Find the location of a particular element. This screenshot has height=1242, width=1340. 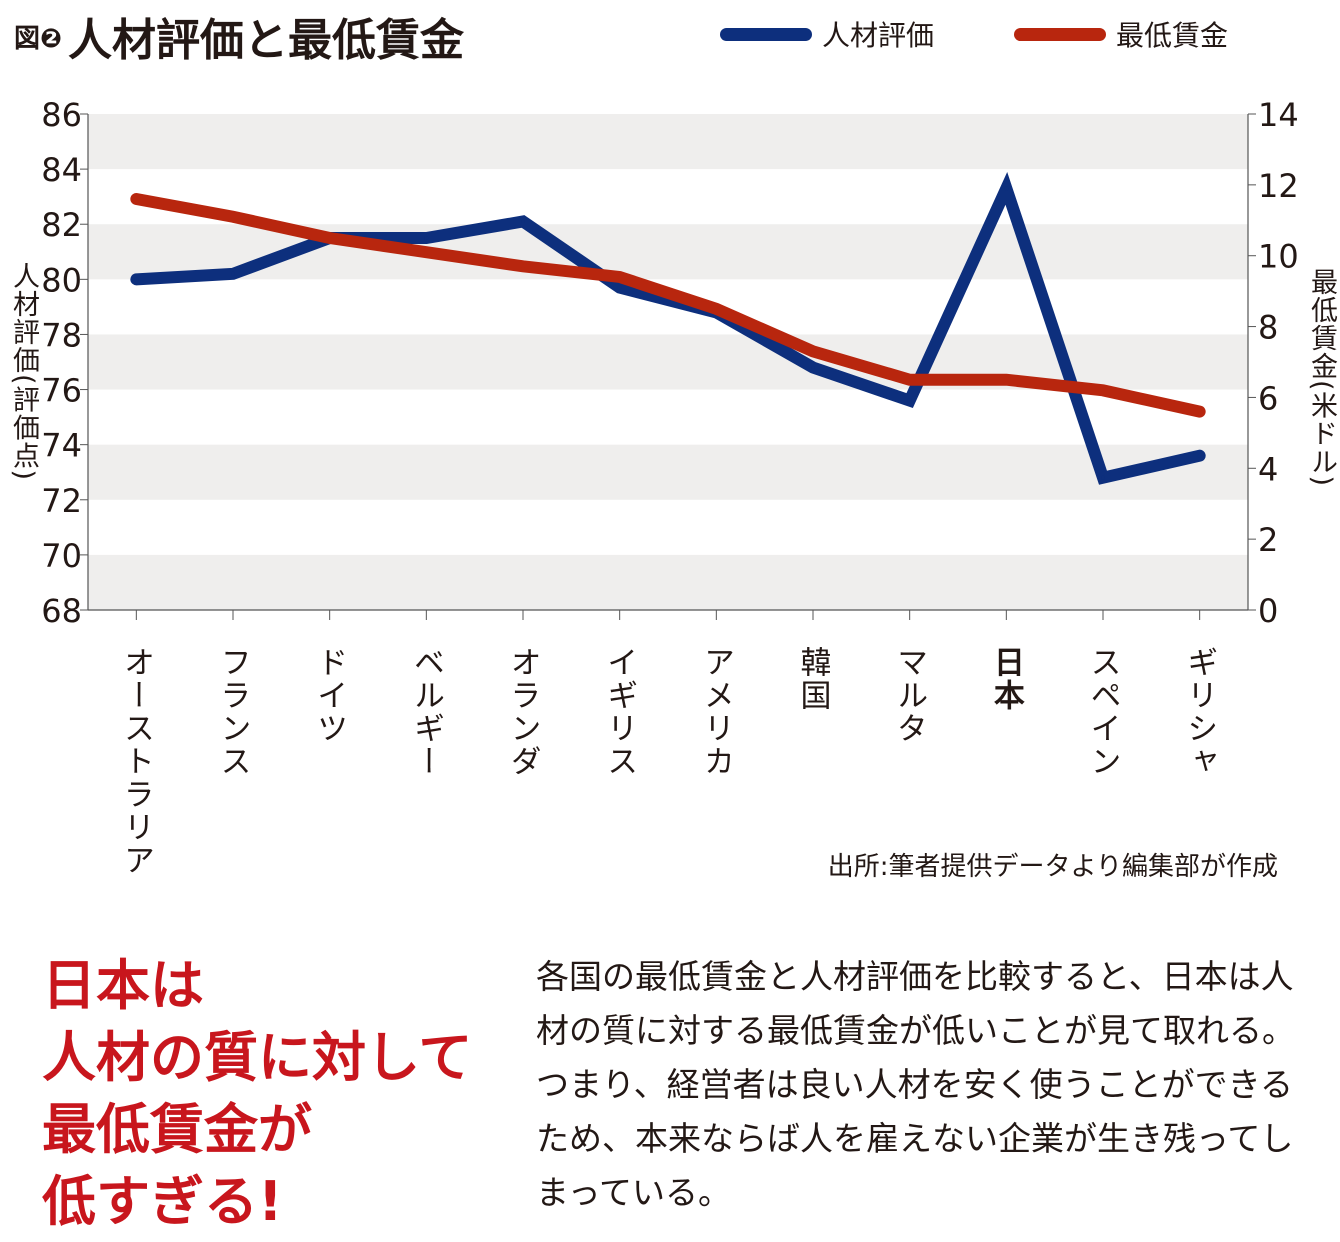

legend-label-wage: 最低賃金 is located at coordinates (1172, 35).